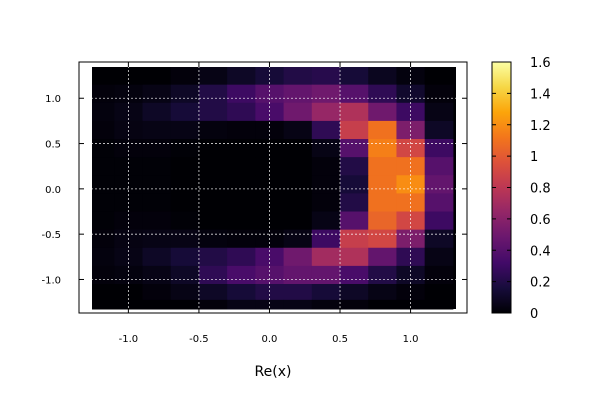  What do you see at coordinates (411, 339) in the screenshot?
I see `x-tick-label: 1.0` at bounding box center [411, 339].